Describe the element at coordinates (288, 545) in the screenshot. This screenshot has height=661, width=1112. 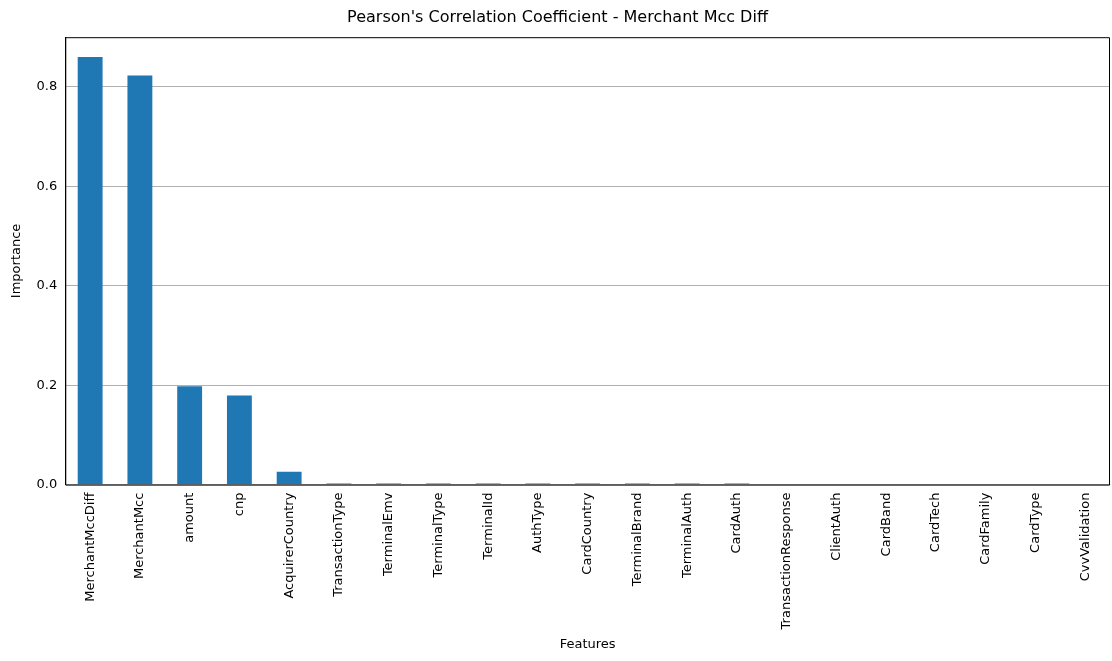
I see `x-tick-label: AcquirerCountry` at that location.